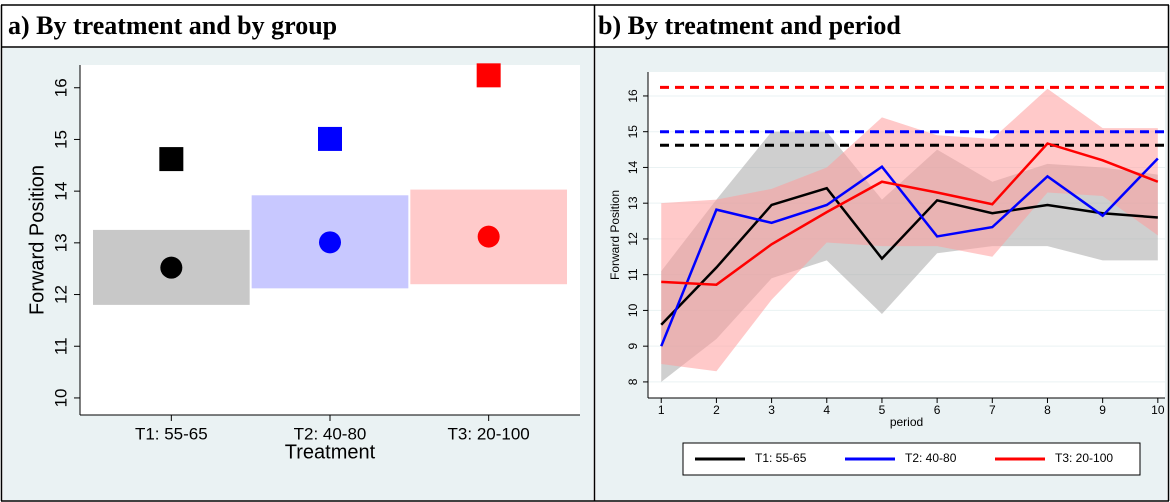 The height and width of the screenshot is (502, 1170). What do you see at coordinates (781, 458) in the screenshot?
I see `legend-label: T1: 55-65` at bounding box center [781, 458].